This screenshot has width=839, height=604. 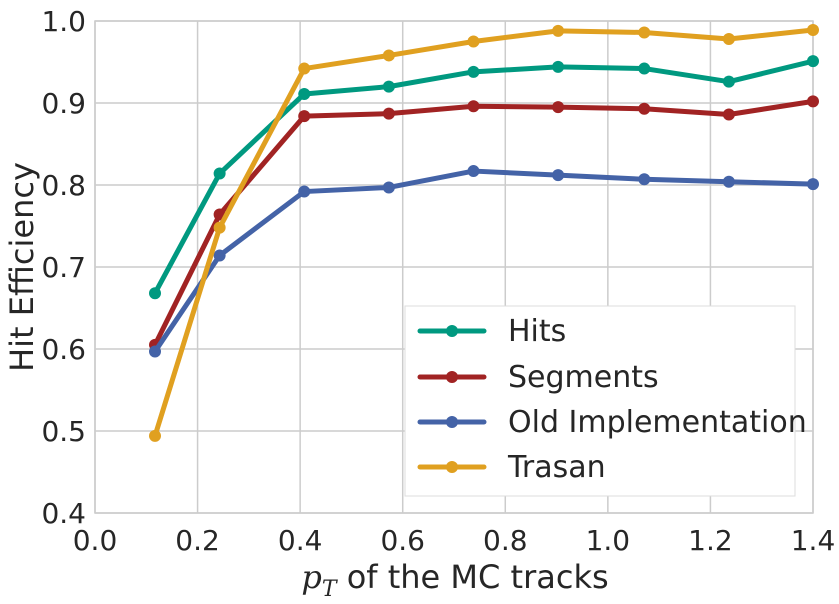 What do you see at coordinates (454, 540) in the screenshot?
I see `x-axis-ticks: 0.0 0.2 0.4 0.6 0.8 1.0 1.2 1.4` at bounding box center [454, 540].